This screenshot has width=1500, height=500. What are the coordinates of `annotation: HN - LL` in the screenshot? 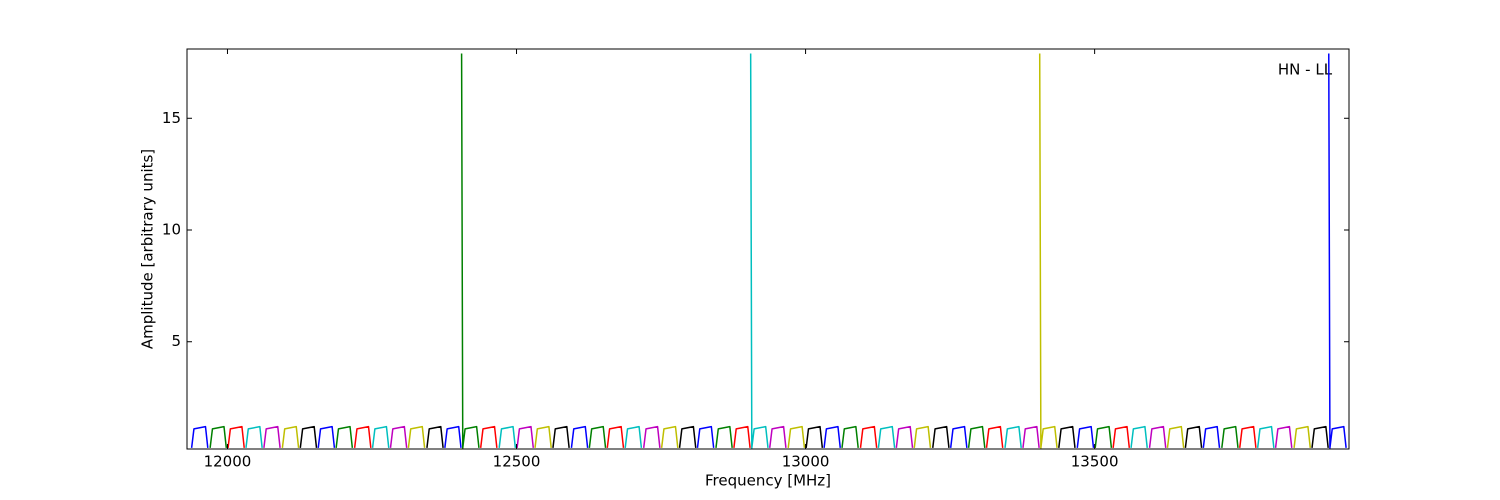 It's located at (1305, 70).